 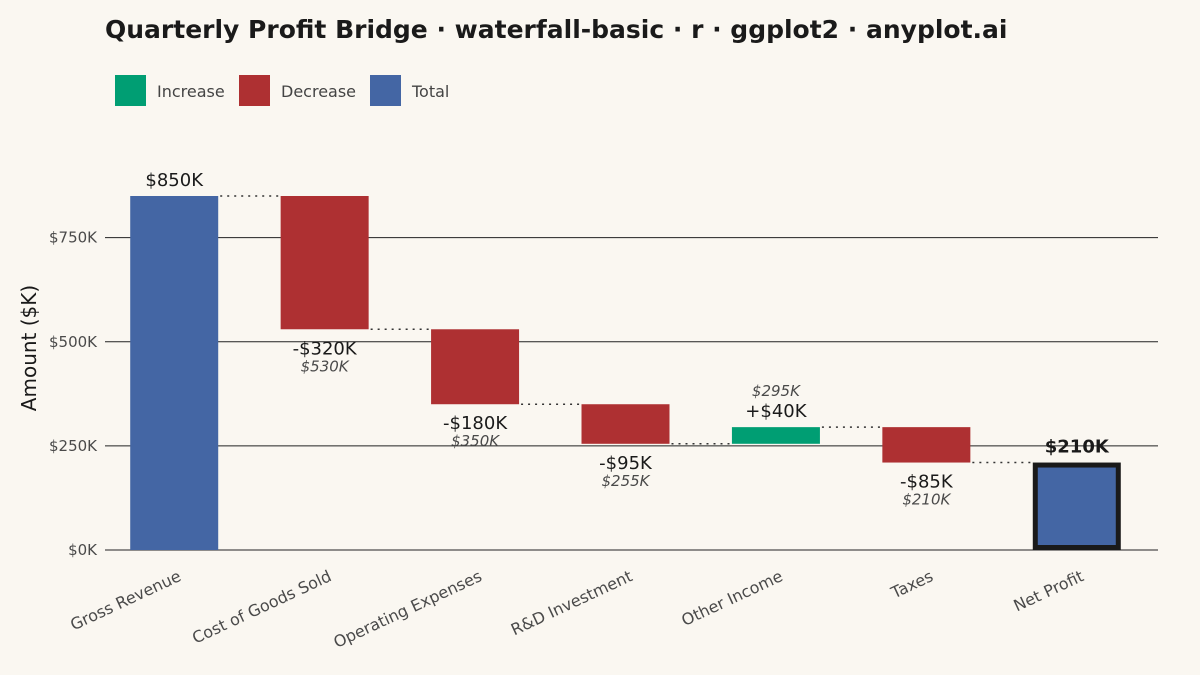 I want to click on bar-value-label: -$85K, so click(x=927, y=482).